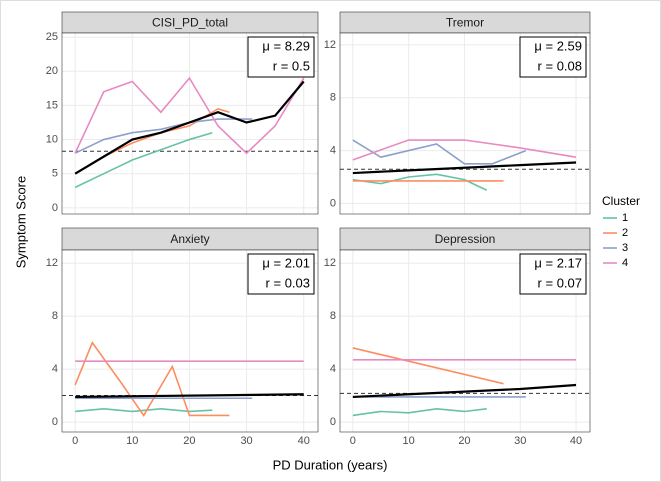 The image size is (661, 482). Describe the element at coordinates (286, 45) in the screenshot. I see `stats-text: μ = 8.29` at that location.